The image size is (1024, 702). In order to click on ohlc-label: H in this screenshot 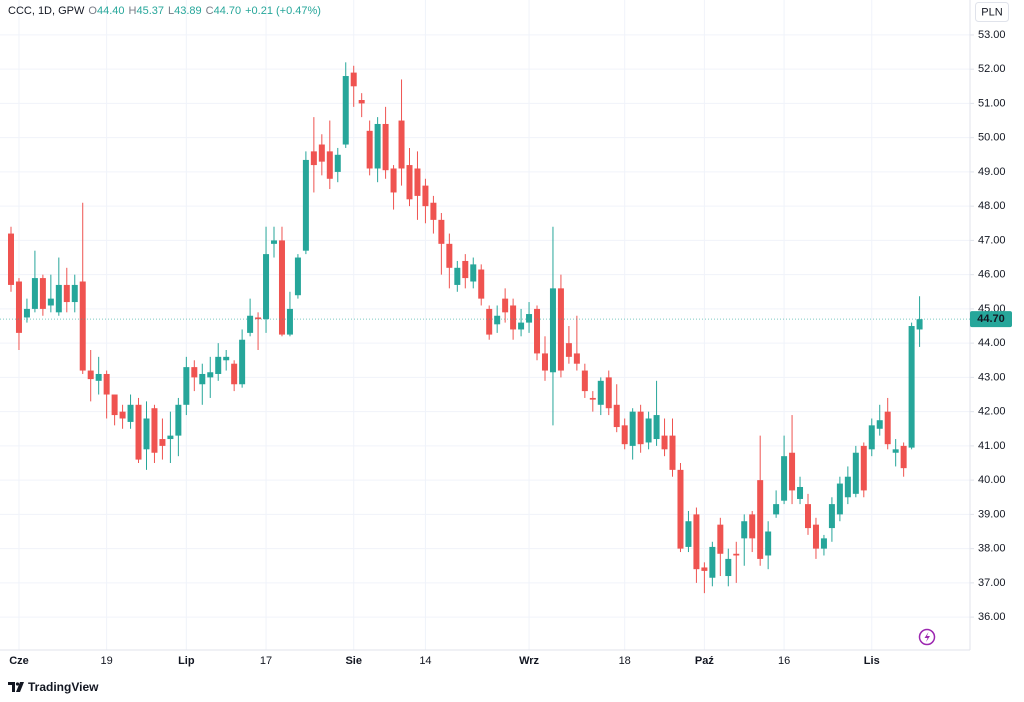, I will do `click(133, 11)`.